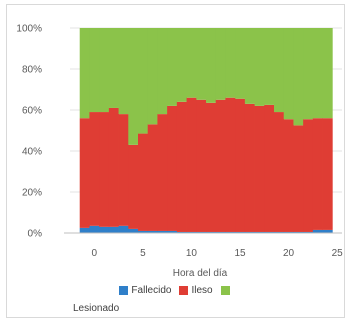  Describe the element at coordinates (124, 290) in the screenshot. I see `legend-swatch-fallecido` at that location.